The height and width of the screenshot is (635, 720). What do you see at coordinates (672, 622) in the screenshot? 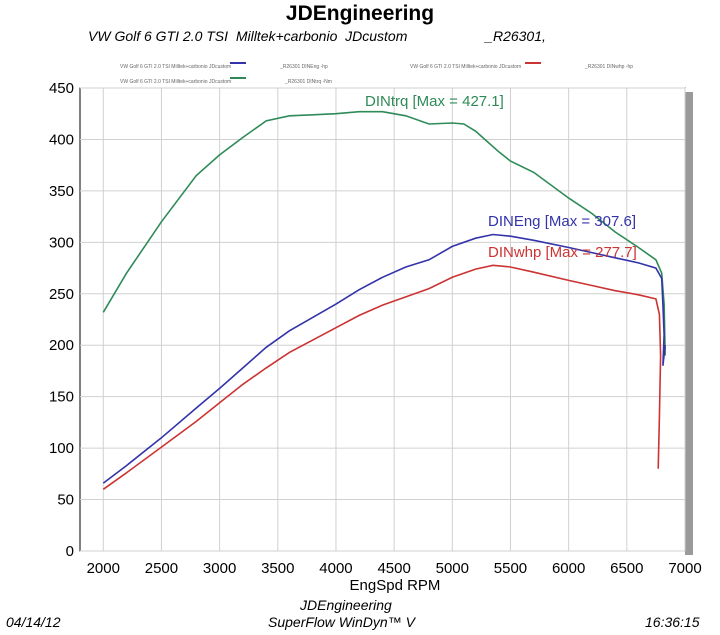
I see `footer-time: 16:36:15` at bounding box center [672, 622].